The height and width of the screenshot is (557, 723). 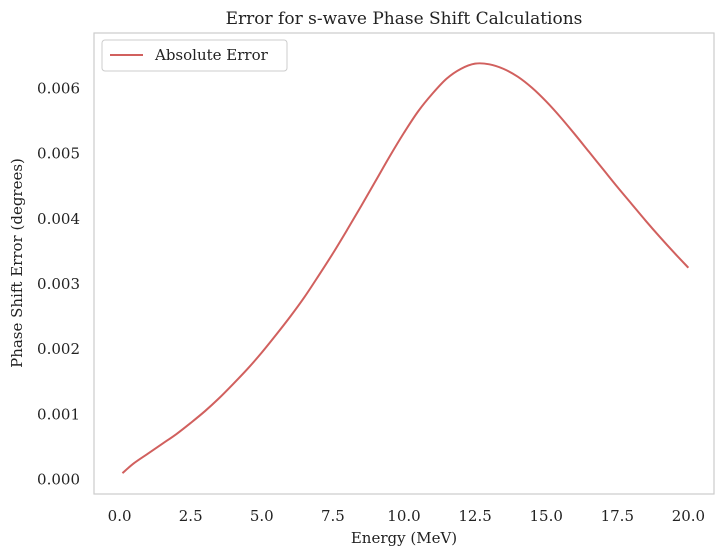 I want to click on legend-box, so click(x=194, y=55).